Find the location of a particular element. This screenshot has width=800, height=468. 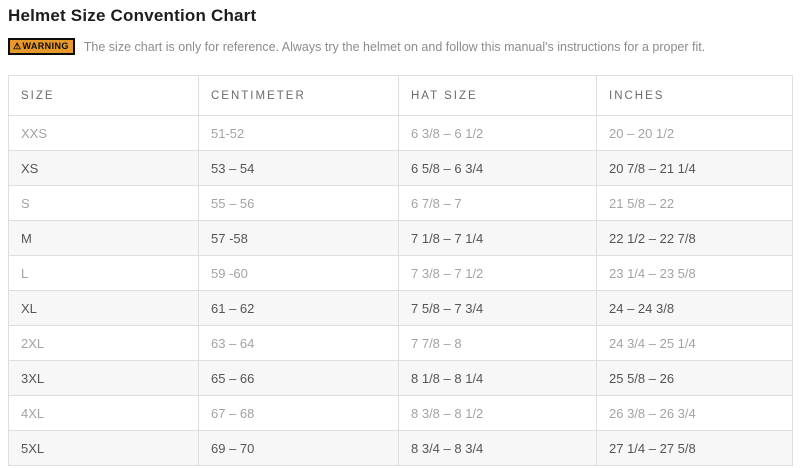

table-cell: 7 5/8 – 7 3/4 is located at coordinates (497, 308).